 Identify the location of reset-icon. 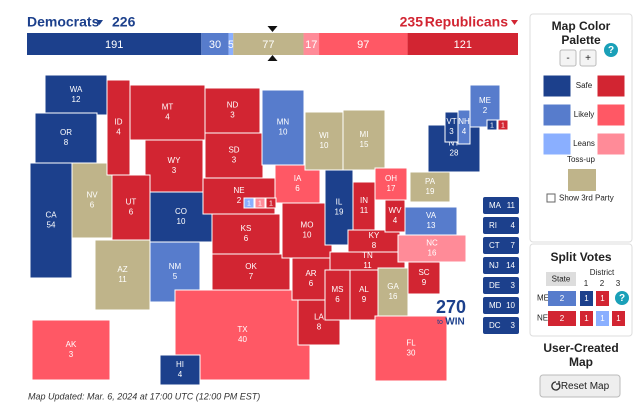
(556, 386).